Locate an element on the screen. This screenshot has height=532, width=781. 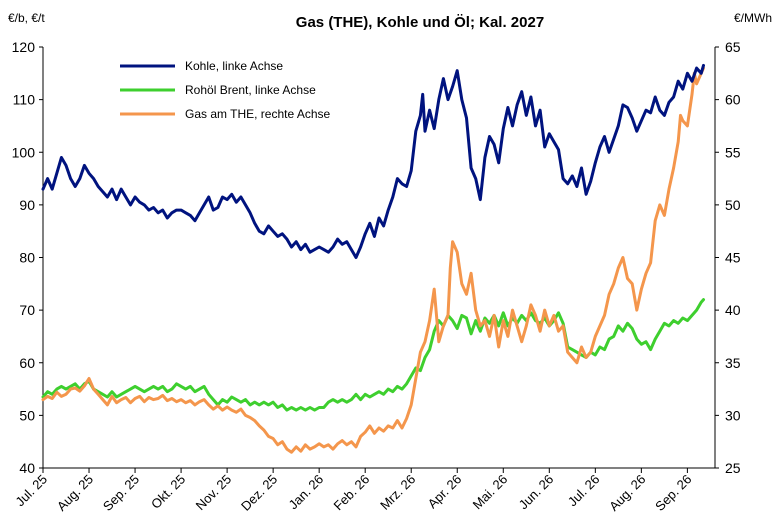
legend-item-brent: Rohöl Brent, linke Achse is located at coordinates (218, 90).